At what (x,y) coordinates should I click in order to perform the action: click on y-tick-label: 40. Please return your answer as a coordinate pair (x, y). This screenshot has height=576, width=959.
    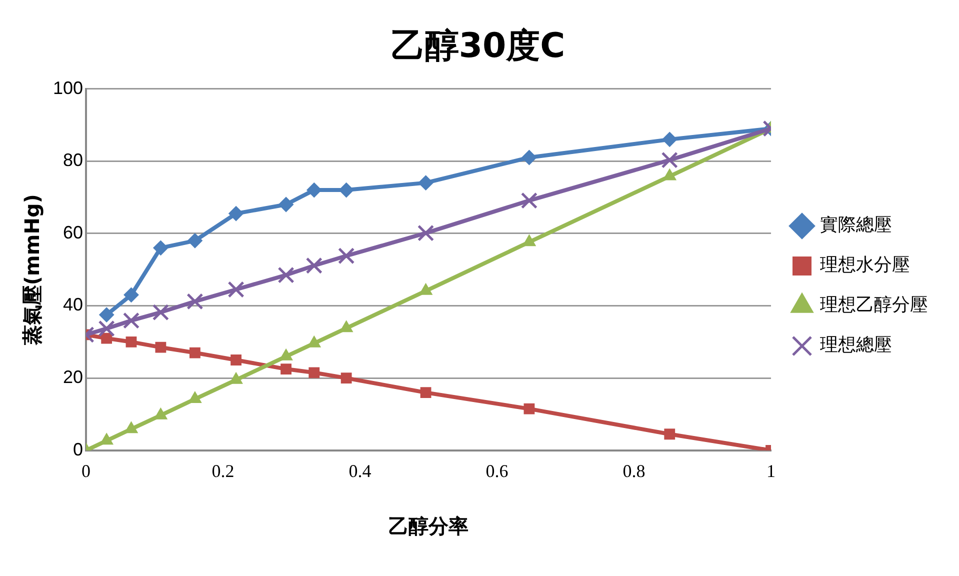
    Looking at the image, I should click on (73, 304).